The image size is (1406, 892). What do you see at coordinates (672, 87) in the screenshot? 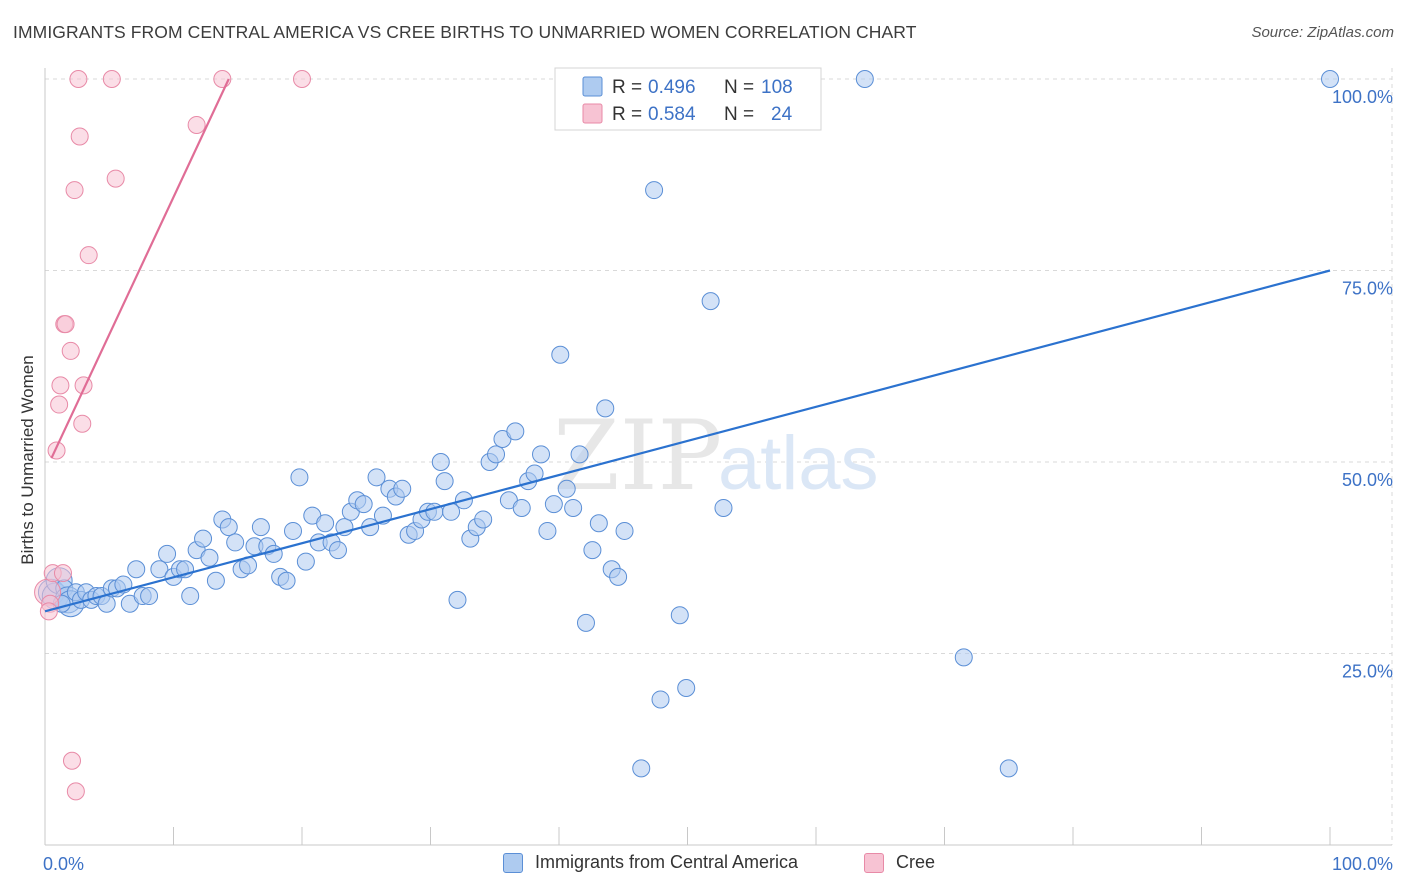
I see `legend-r-value: 0.496` at bounding box center [672, 87].